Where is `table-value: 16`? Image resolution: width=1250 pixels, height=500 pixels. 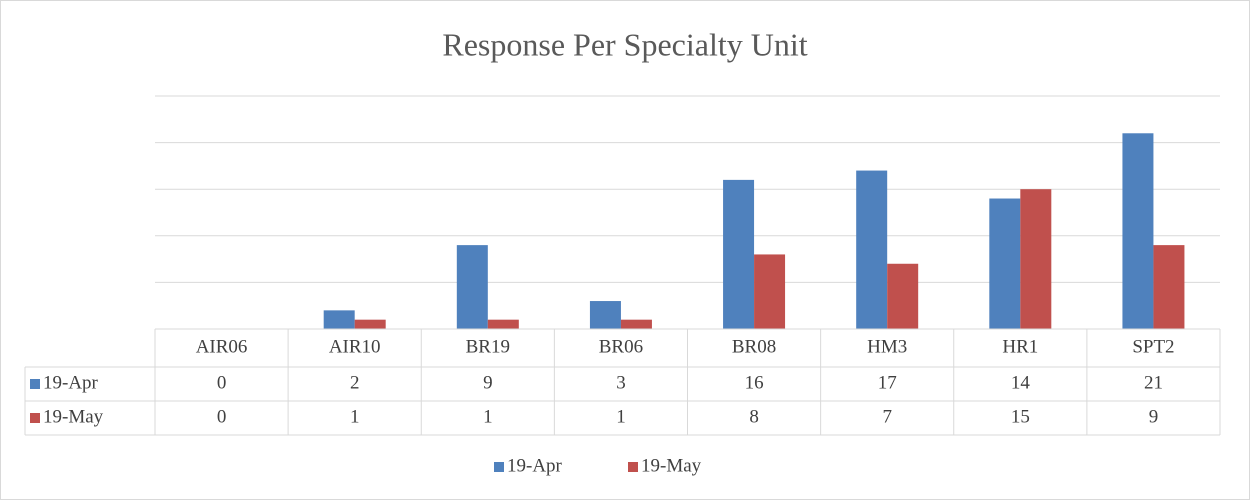 table-value: 16 is located at coordinates (754, 382).